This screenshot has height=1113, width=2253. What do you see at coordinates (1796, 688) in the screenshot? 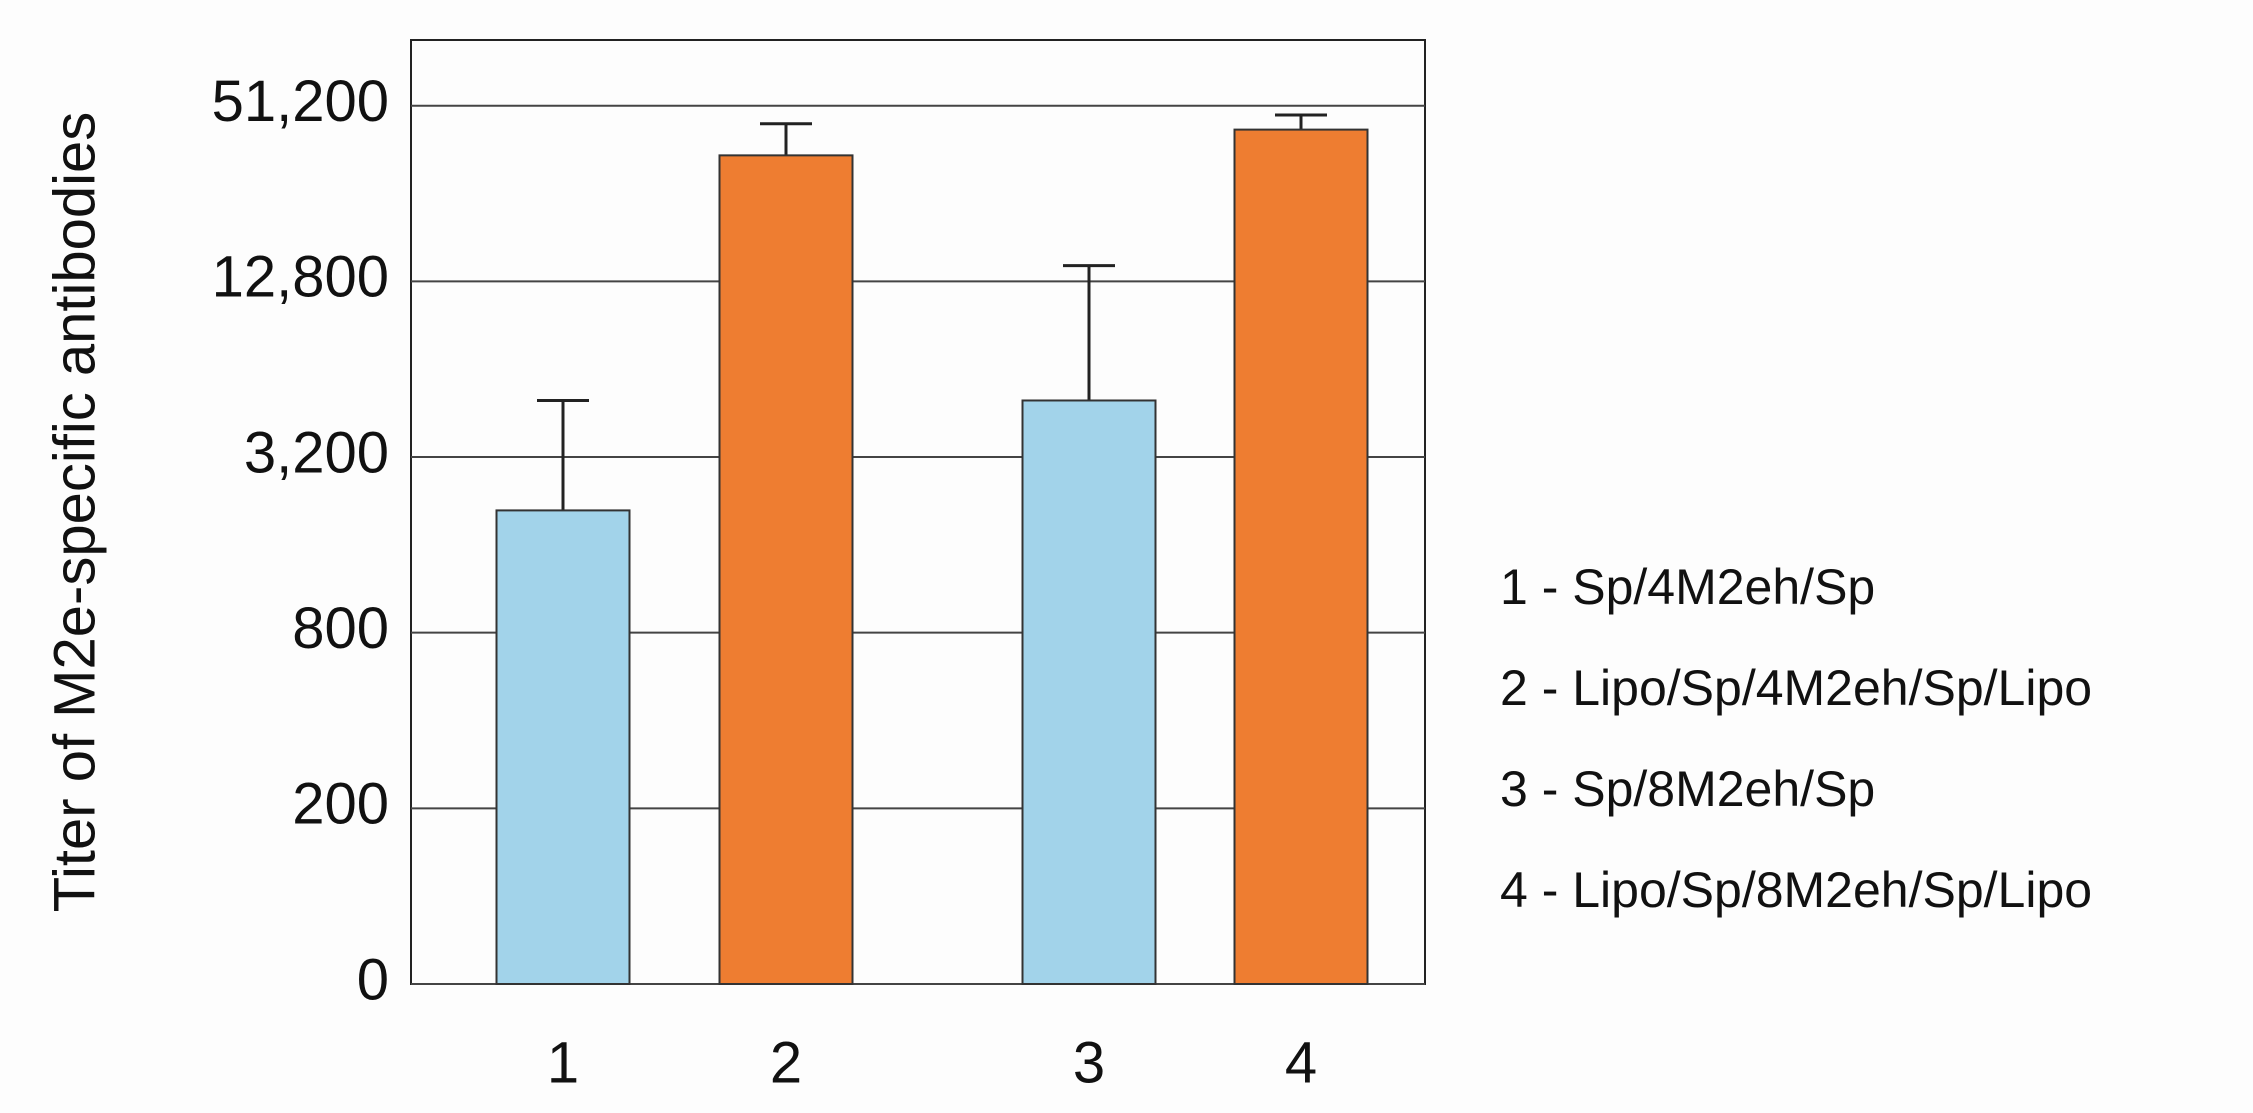
I see `legend-text: 2 - Lipo/Sp/4M2eh/Sp/Lipo` at bounding box center [1796, 688].